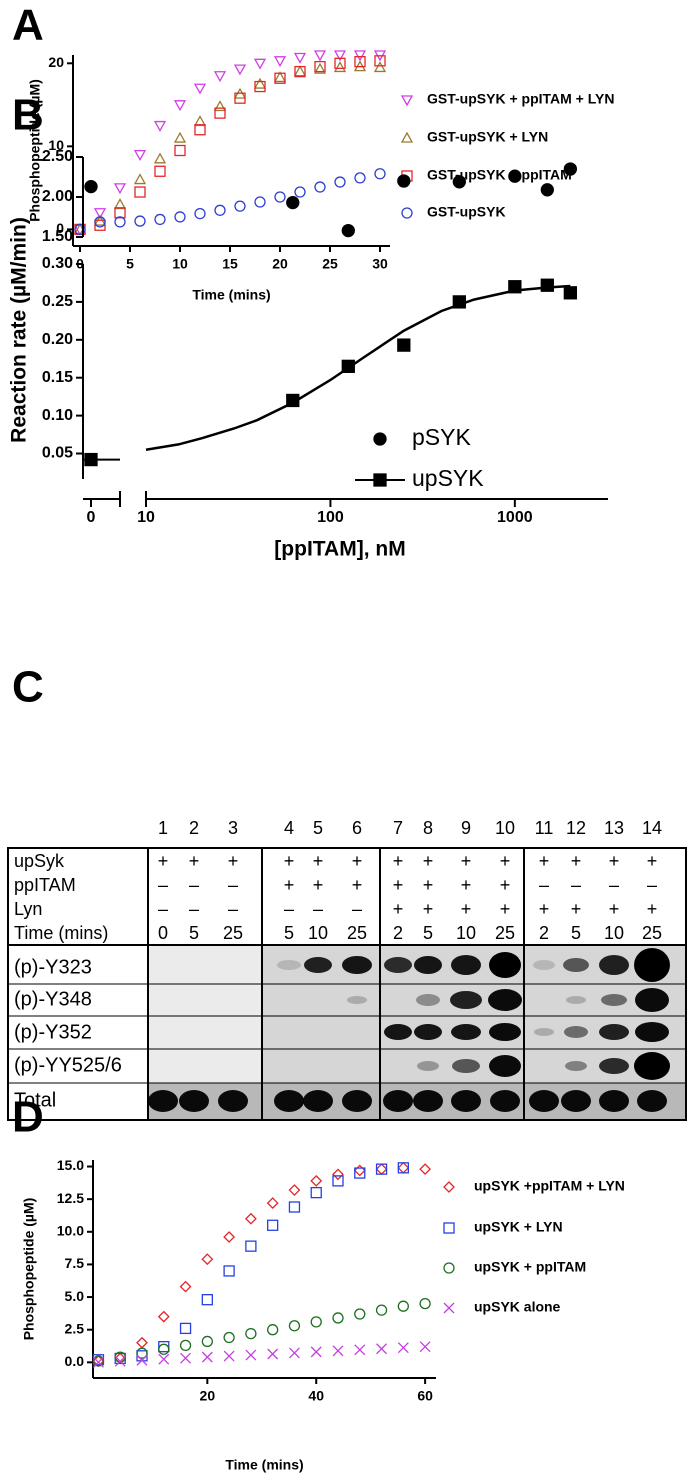 The width and height of the screenshot is (693, 1481). What do you see at coordinates (68, 1065) in the screenshot?
I see `band-label: (p)-YY525/6` at bounding box center [68, 1065].